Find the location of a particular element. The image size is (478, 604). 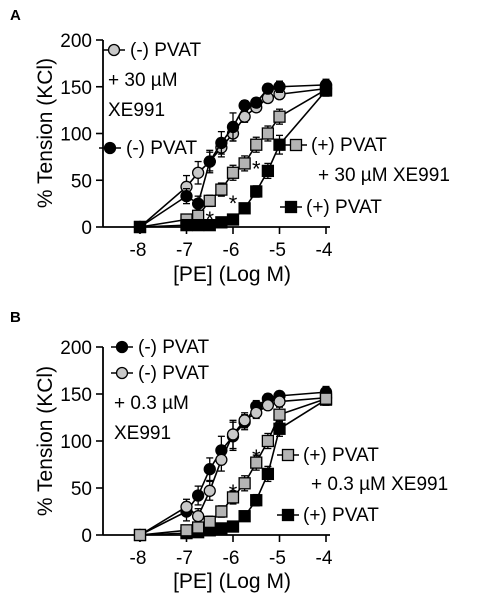

legend-label: XE991 is located at coordinates (142, 433).